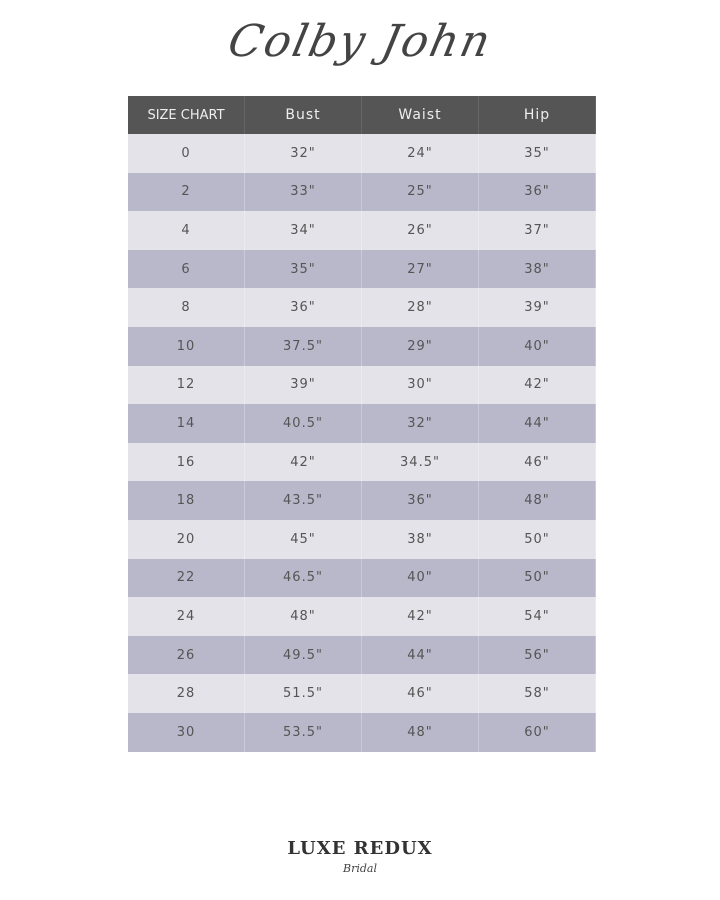 The image size is (720, 900). Describe the element at coordinates (537, 423) in the screenshot. I see `cell-hip: 44"` at that location.